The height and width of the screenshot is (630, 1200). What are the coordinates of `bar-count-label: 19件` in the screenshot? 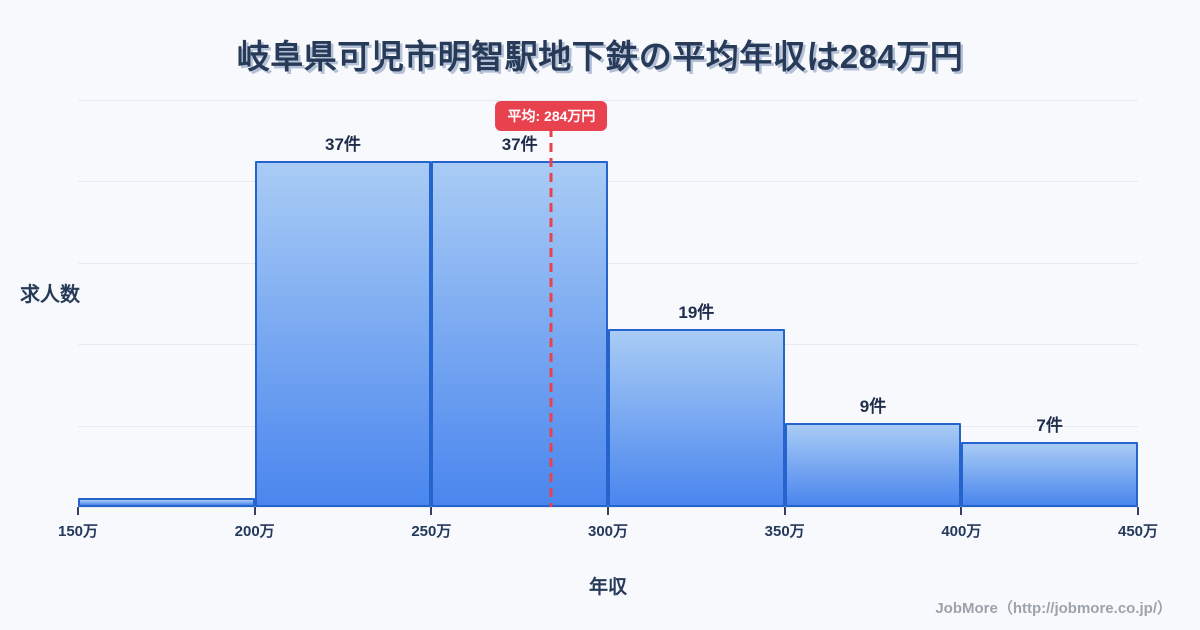 It's located at (696, 313).